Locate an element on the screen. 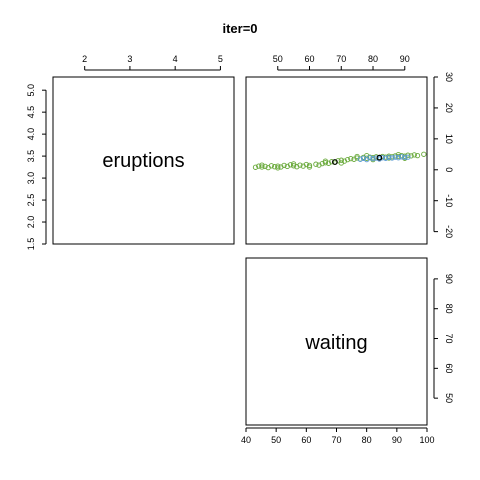 Image resolution: width=480 pixels, height=480 pixels. waiting-right-axis: 50 60 70 80 90 is located at coordinates (443, 338).